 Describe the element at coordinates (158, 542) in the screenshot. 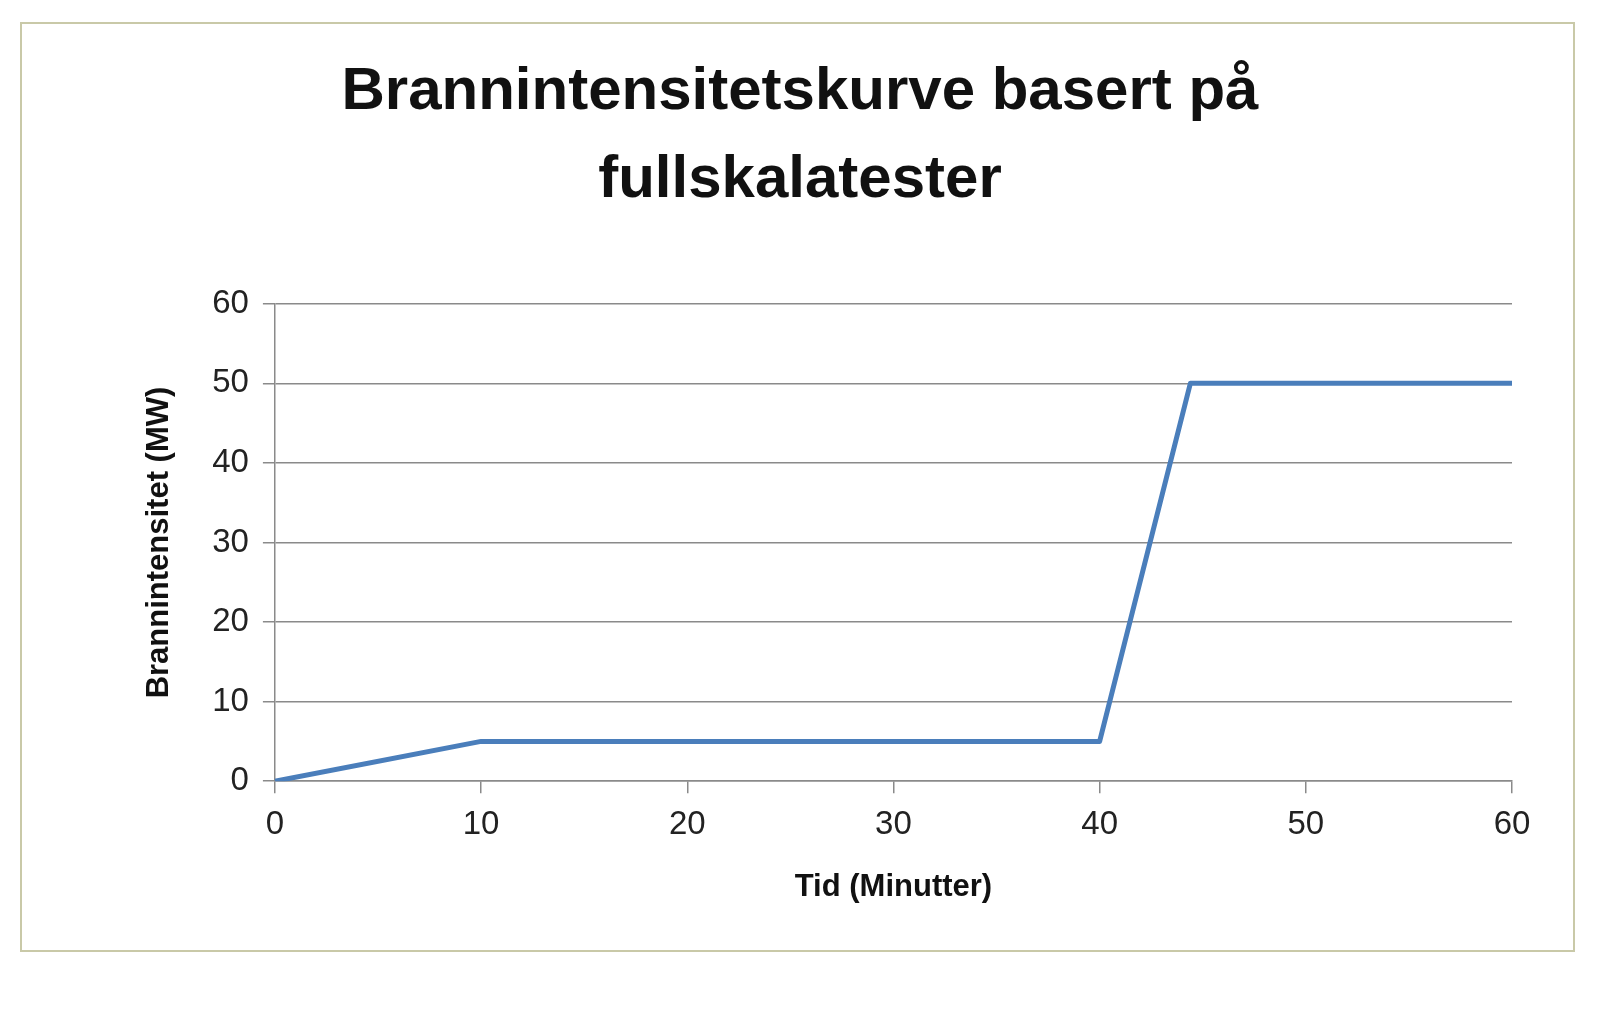

I see `y-axis-title: Brannintensitet (MW)` at that location.